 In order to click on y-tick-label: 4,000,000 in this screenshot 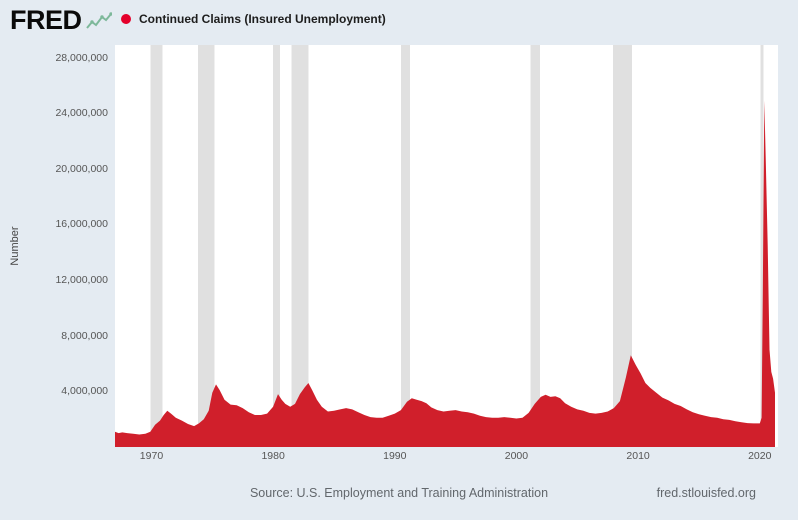, I will do `click(84, 391)`.